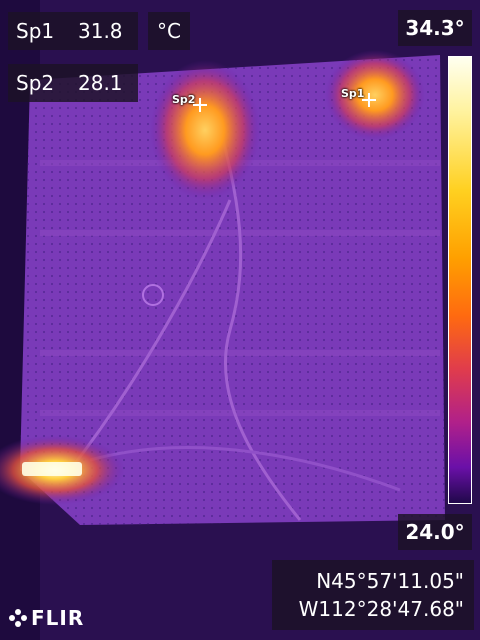 This screenshot has height=640, width=480. Describe the element at coordinates (18, 618) in the screenshot. I see `flir-emblem-icon` at that location.